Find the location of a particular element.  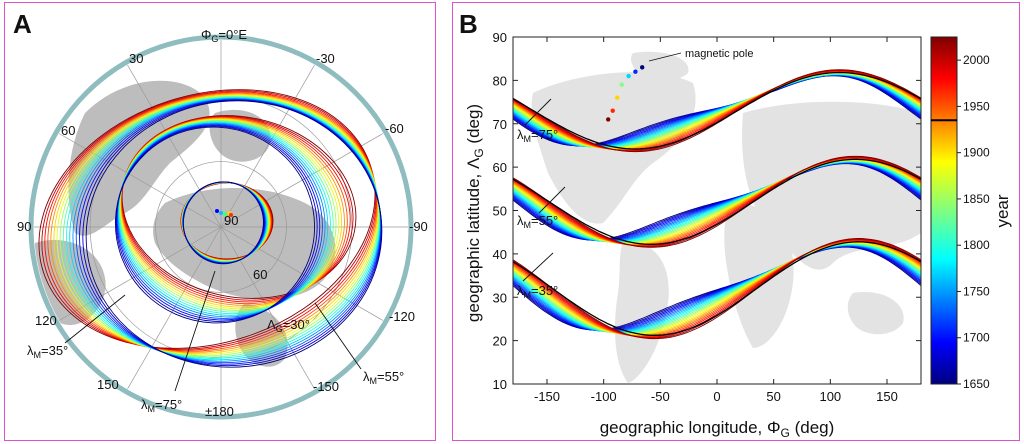

leader-lines is located at coordinates (213, 331).